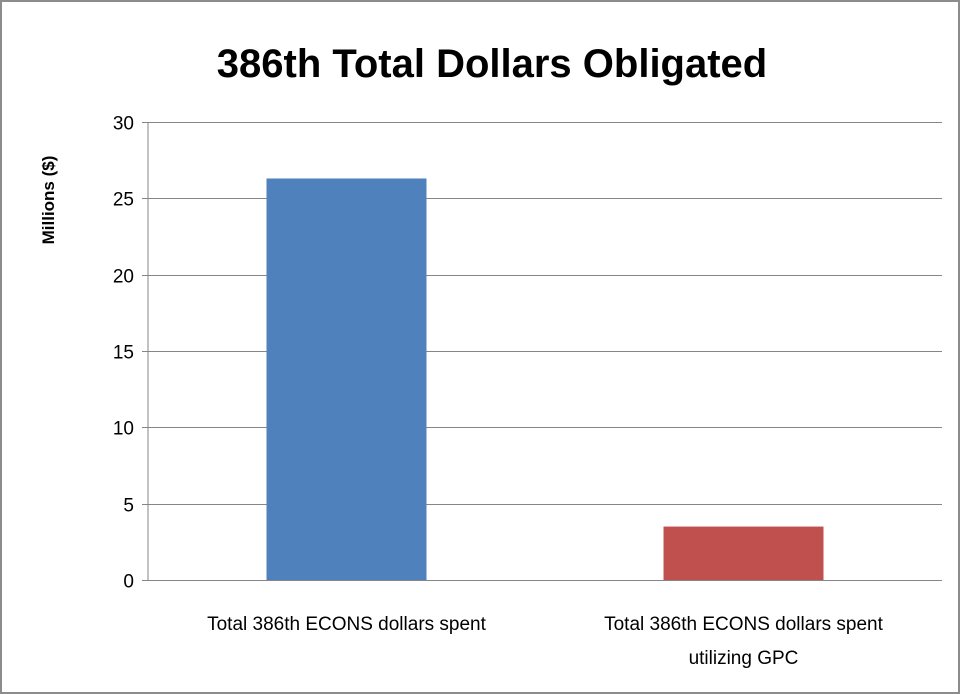 This screenshot has width=960, height=694. What do you see at coordinates (123, 124) in the screenshot?
I see `y-tick-label: 30` at bounding box center [123, 124].